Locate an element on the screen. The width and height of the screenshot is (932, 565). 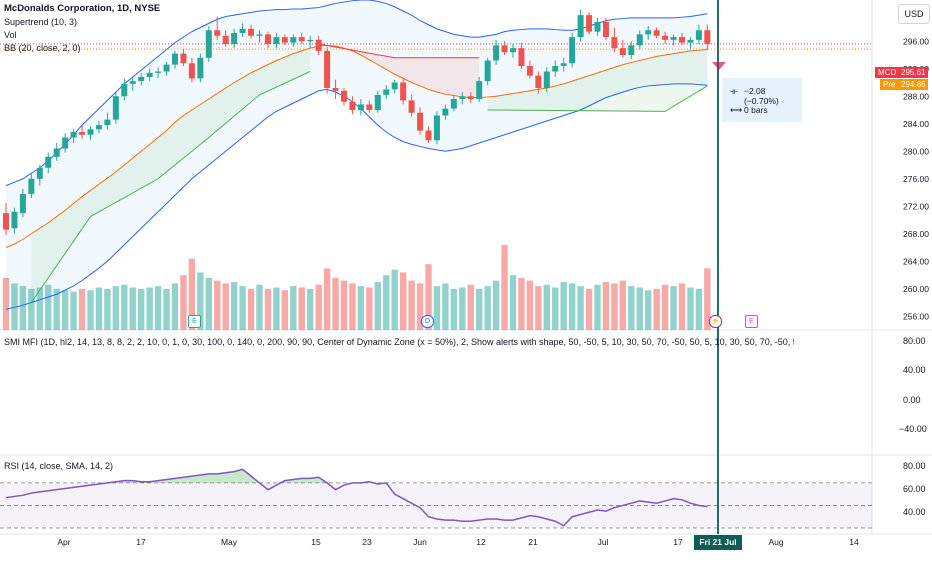
y-tick-label: 280.00 is located at coordinates (916, 151).